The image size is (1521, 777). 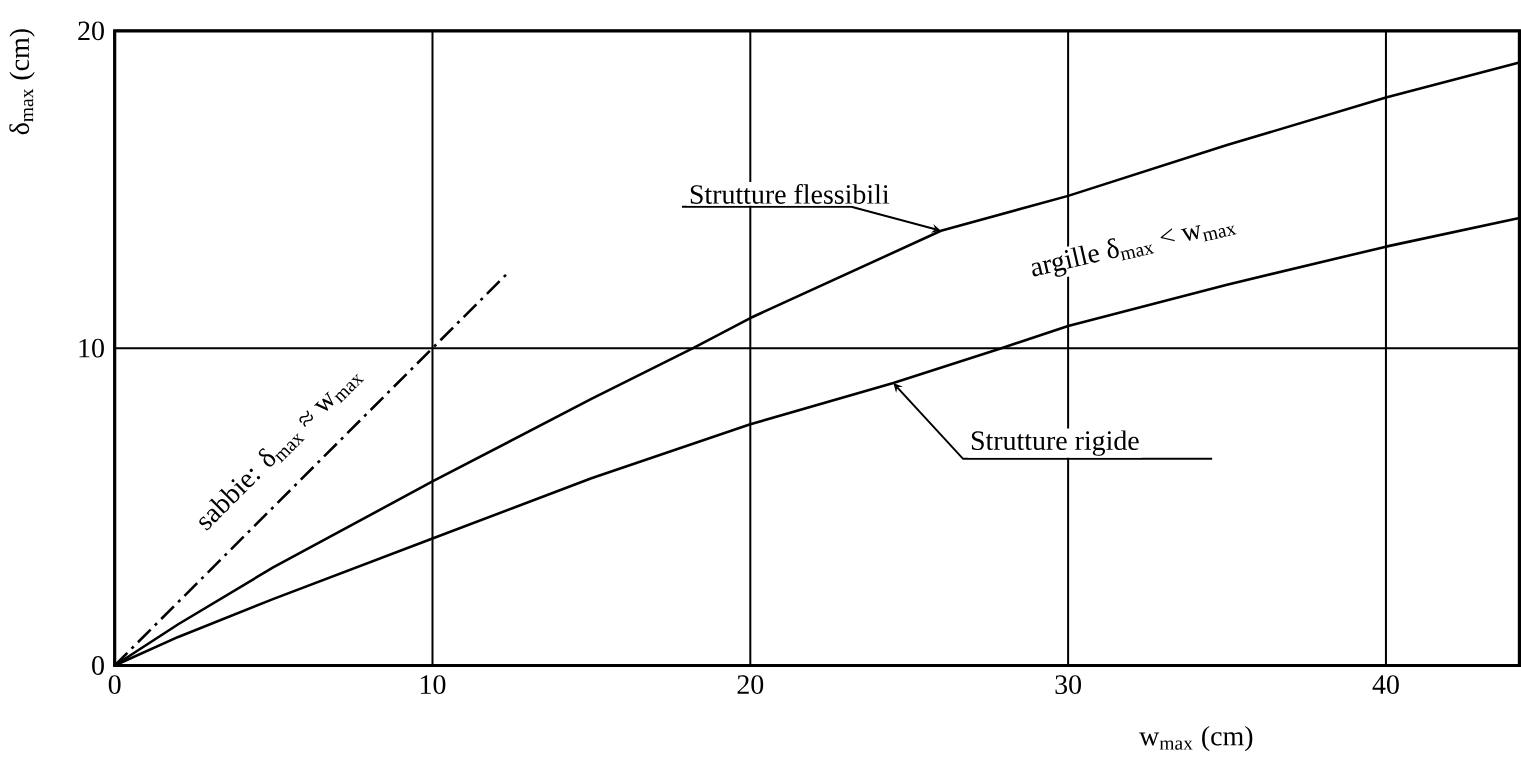 What do you see at coordinates (1068, 684) in the screenshot?
I see `x-tick-label: 30` at bounding box center [1068, 684].